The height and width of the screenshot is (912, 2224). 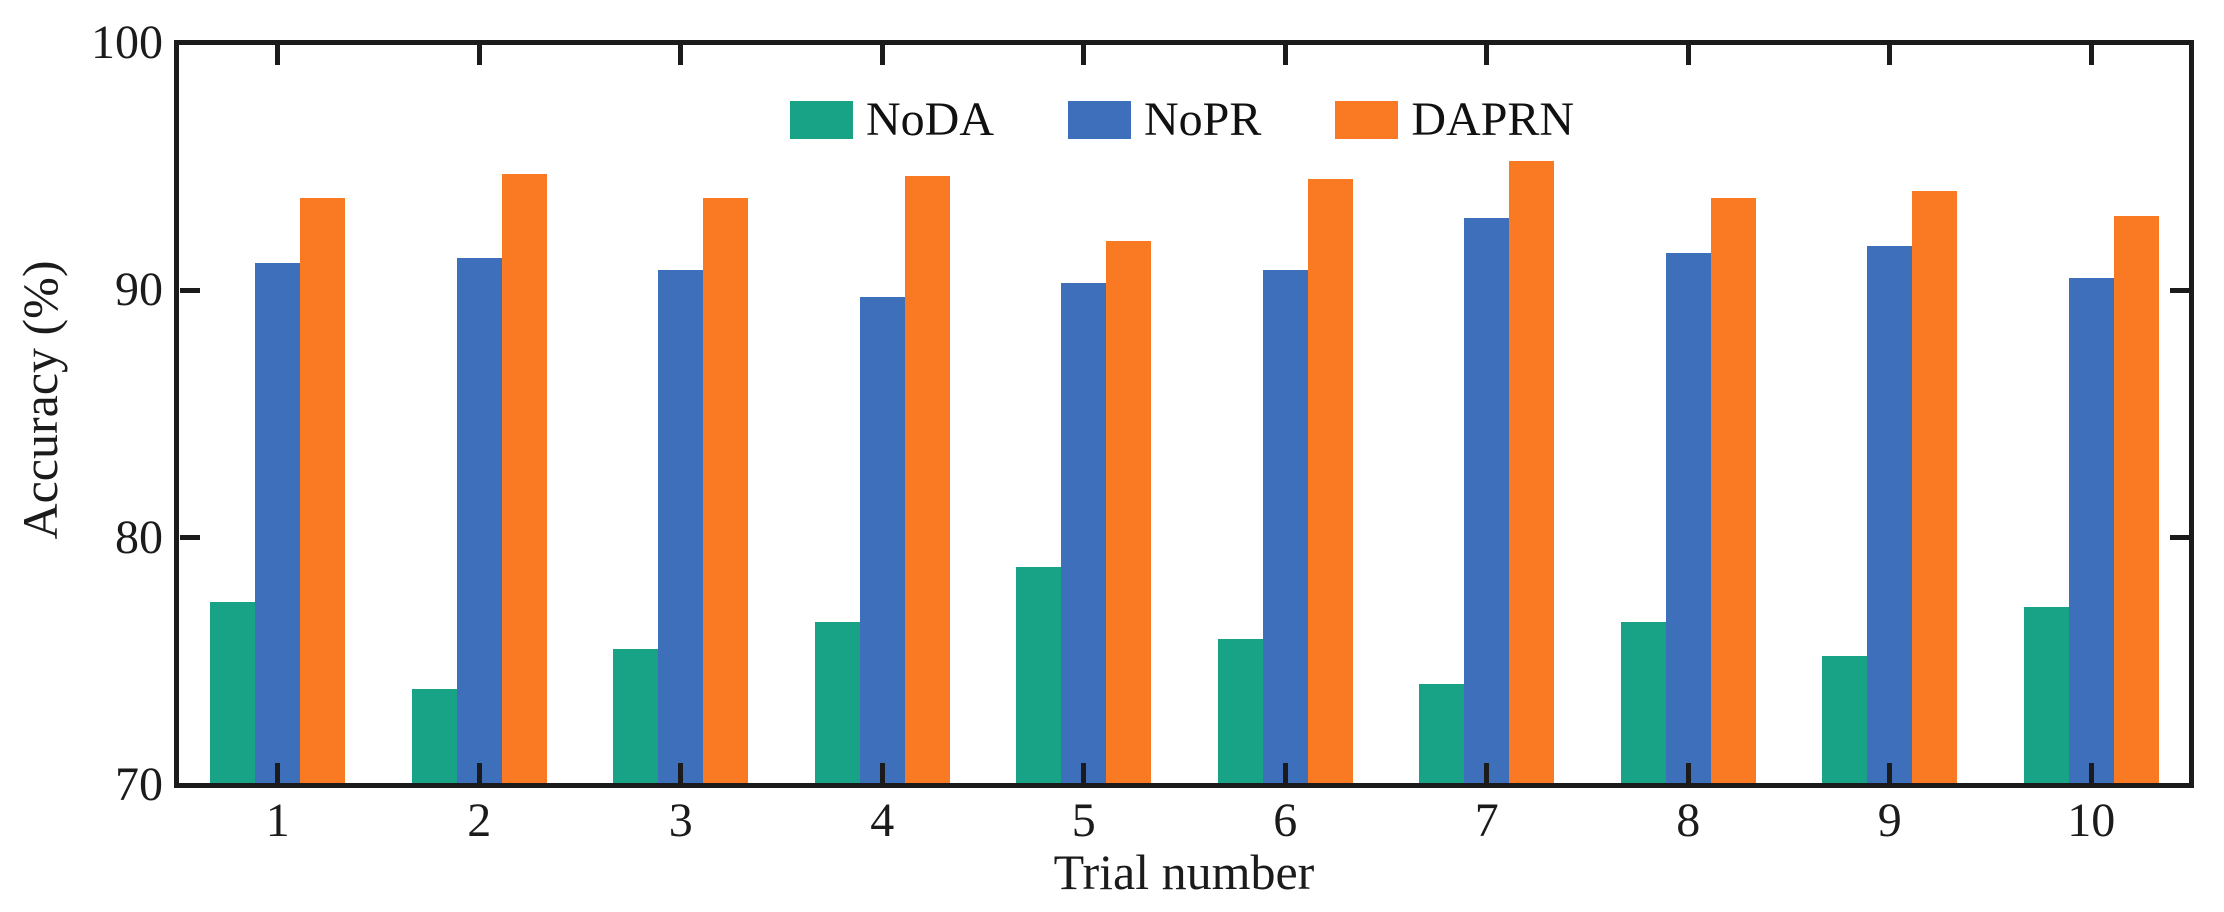 I want to click on legend-item-nopr: NoPR, so click(x=1164, y=120).